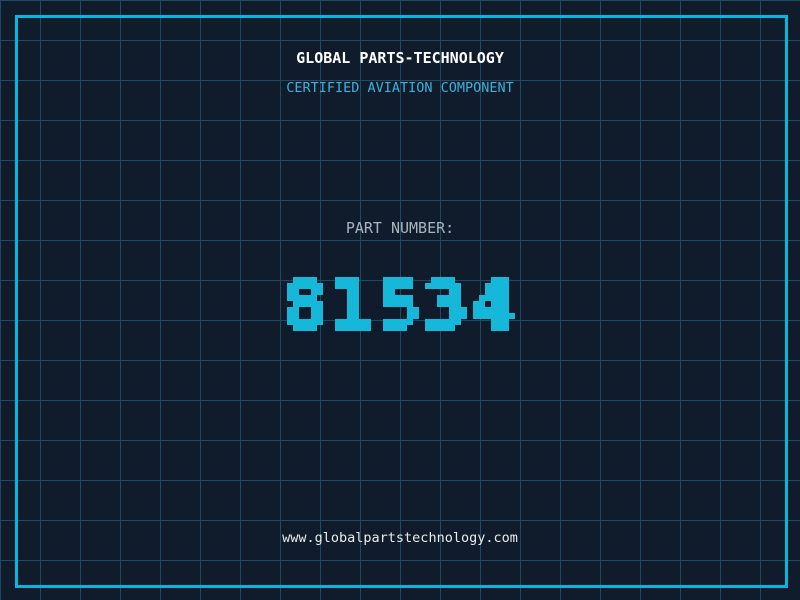 The height and width of the screenshot is (600, 800). I want to click on part-number-label: PART NUMBER:, so click(400, 228).